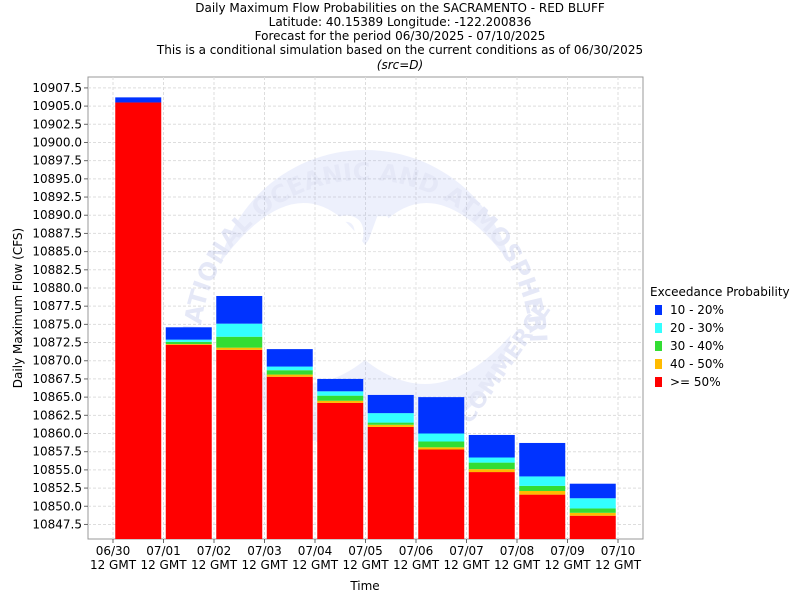 The image size is (800, 600). What do you see at coordinates (315, 551) in the screenshot?
I see `x-tick-label: 07/04` at bounding box center [315, 551].